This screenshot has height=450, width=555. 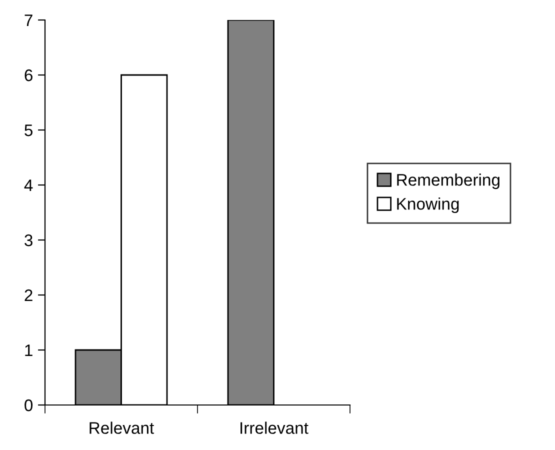 I want to click on legend-label: Knowing, so click(x=428, y=206).